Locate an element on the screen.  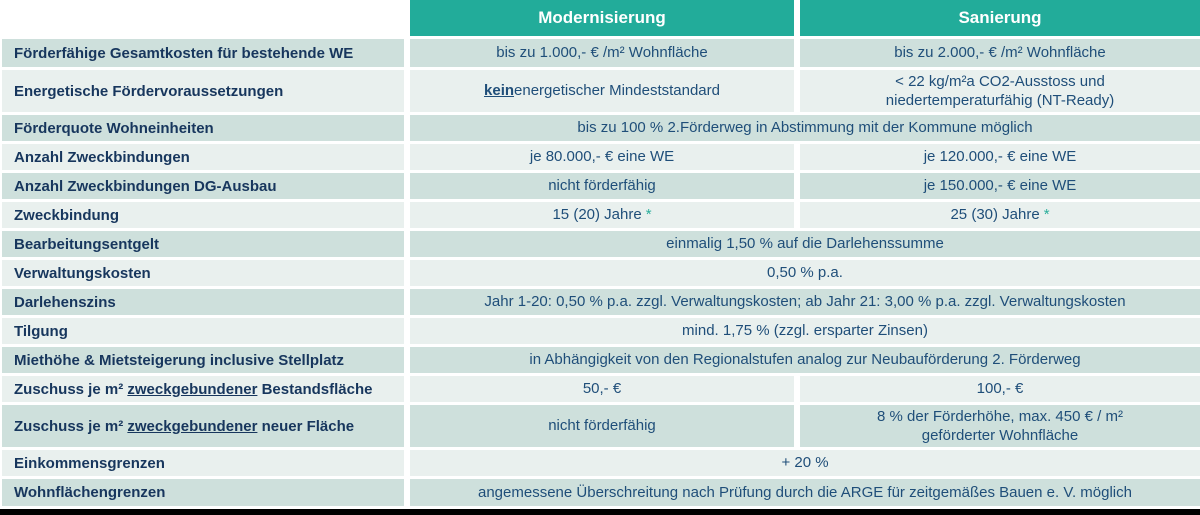
wohnflaeche-line: geförderter Wohnfläche is located at coordinates (1000, 435).